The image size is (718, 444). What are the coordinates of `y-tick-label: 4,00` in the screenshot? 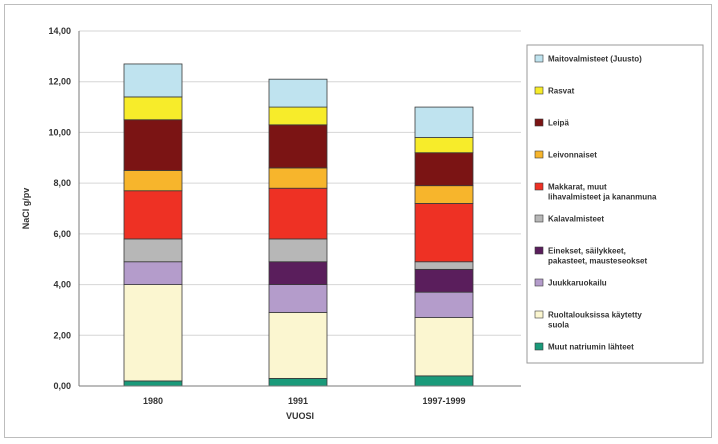 It's located at (62, 285).